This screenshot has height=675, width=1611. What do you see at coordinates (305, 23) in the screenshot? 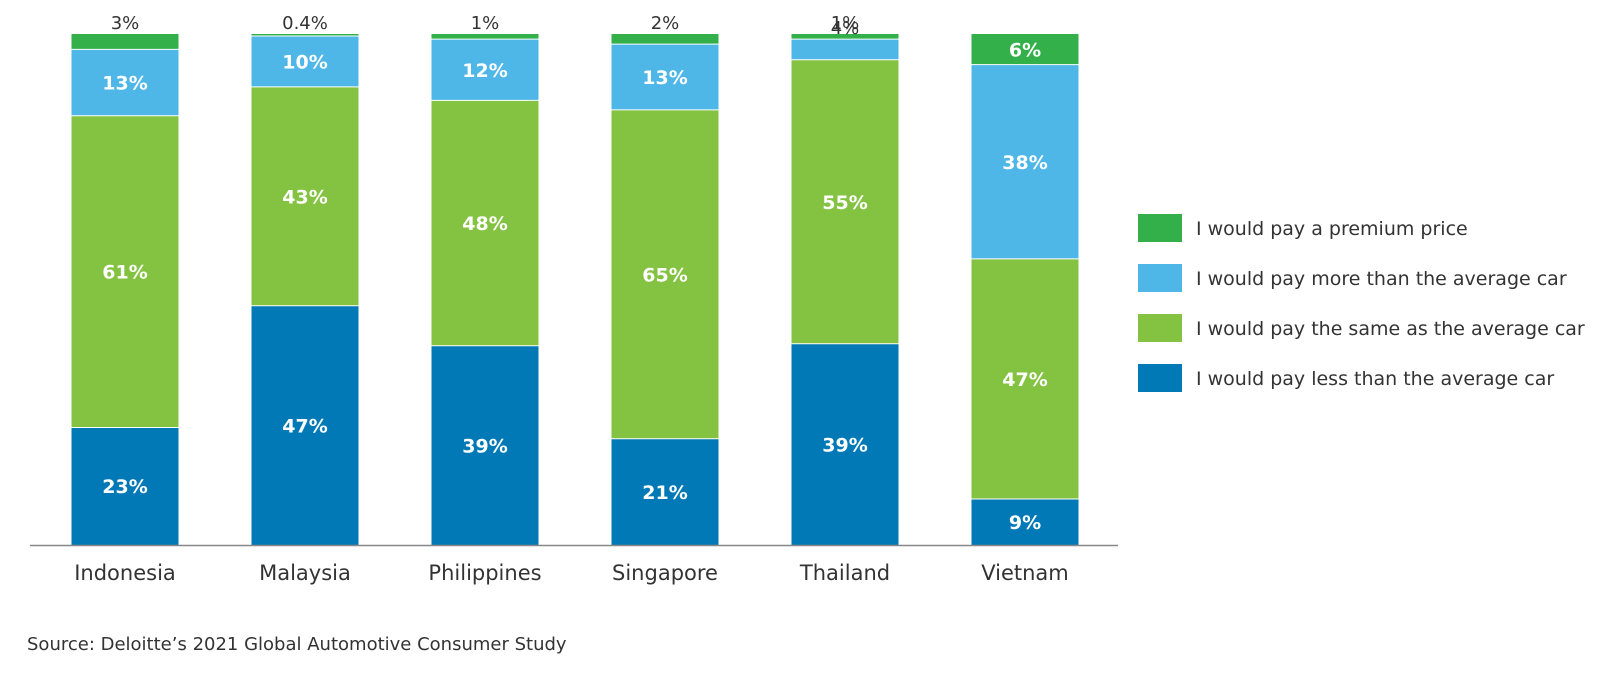
I see `data-label-malaysia-i-would-pay-a-premium-price: 0.4%` at bounding box center [305, 23].